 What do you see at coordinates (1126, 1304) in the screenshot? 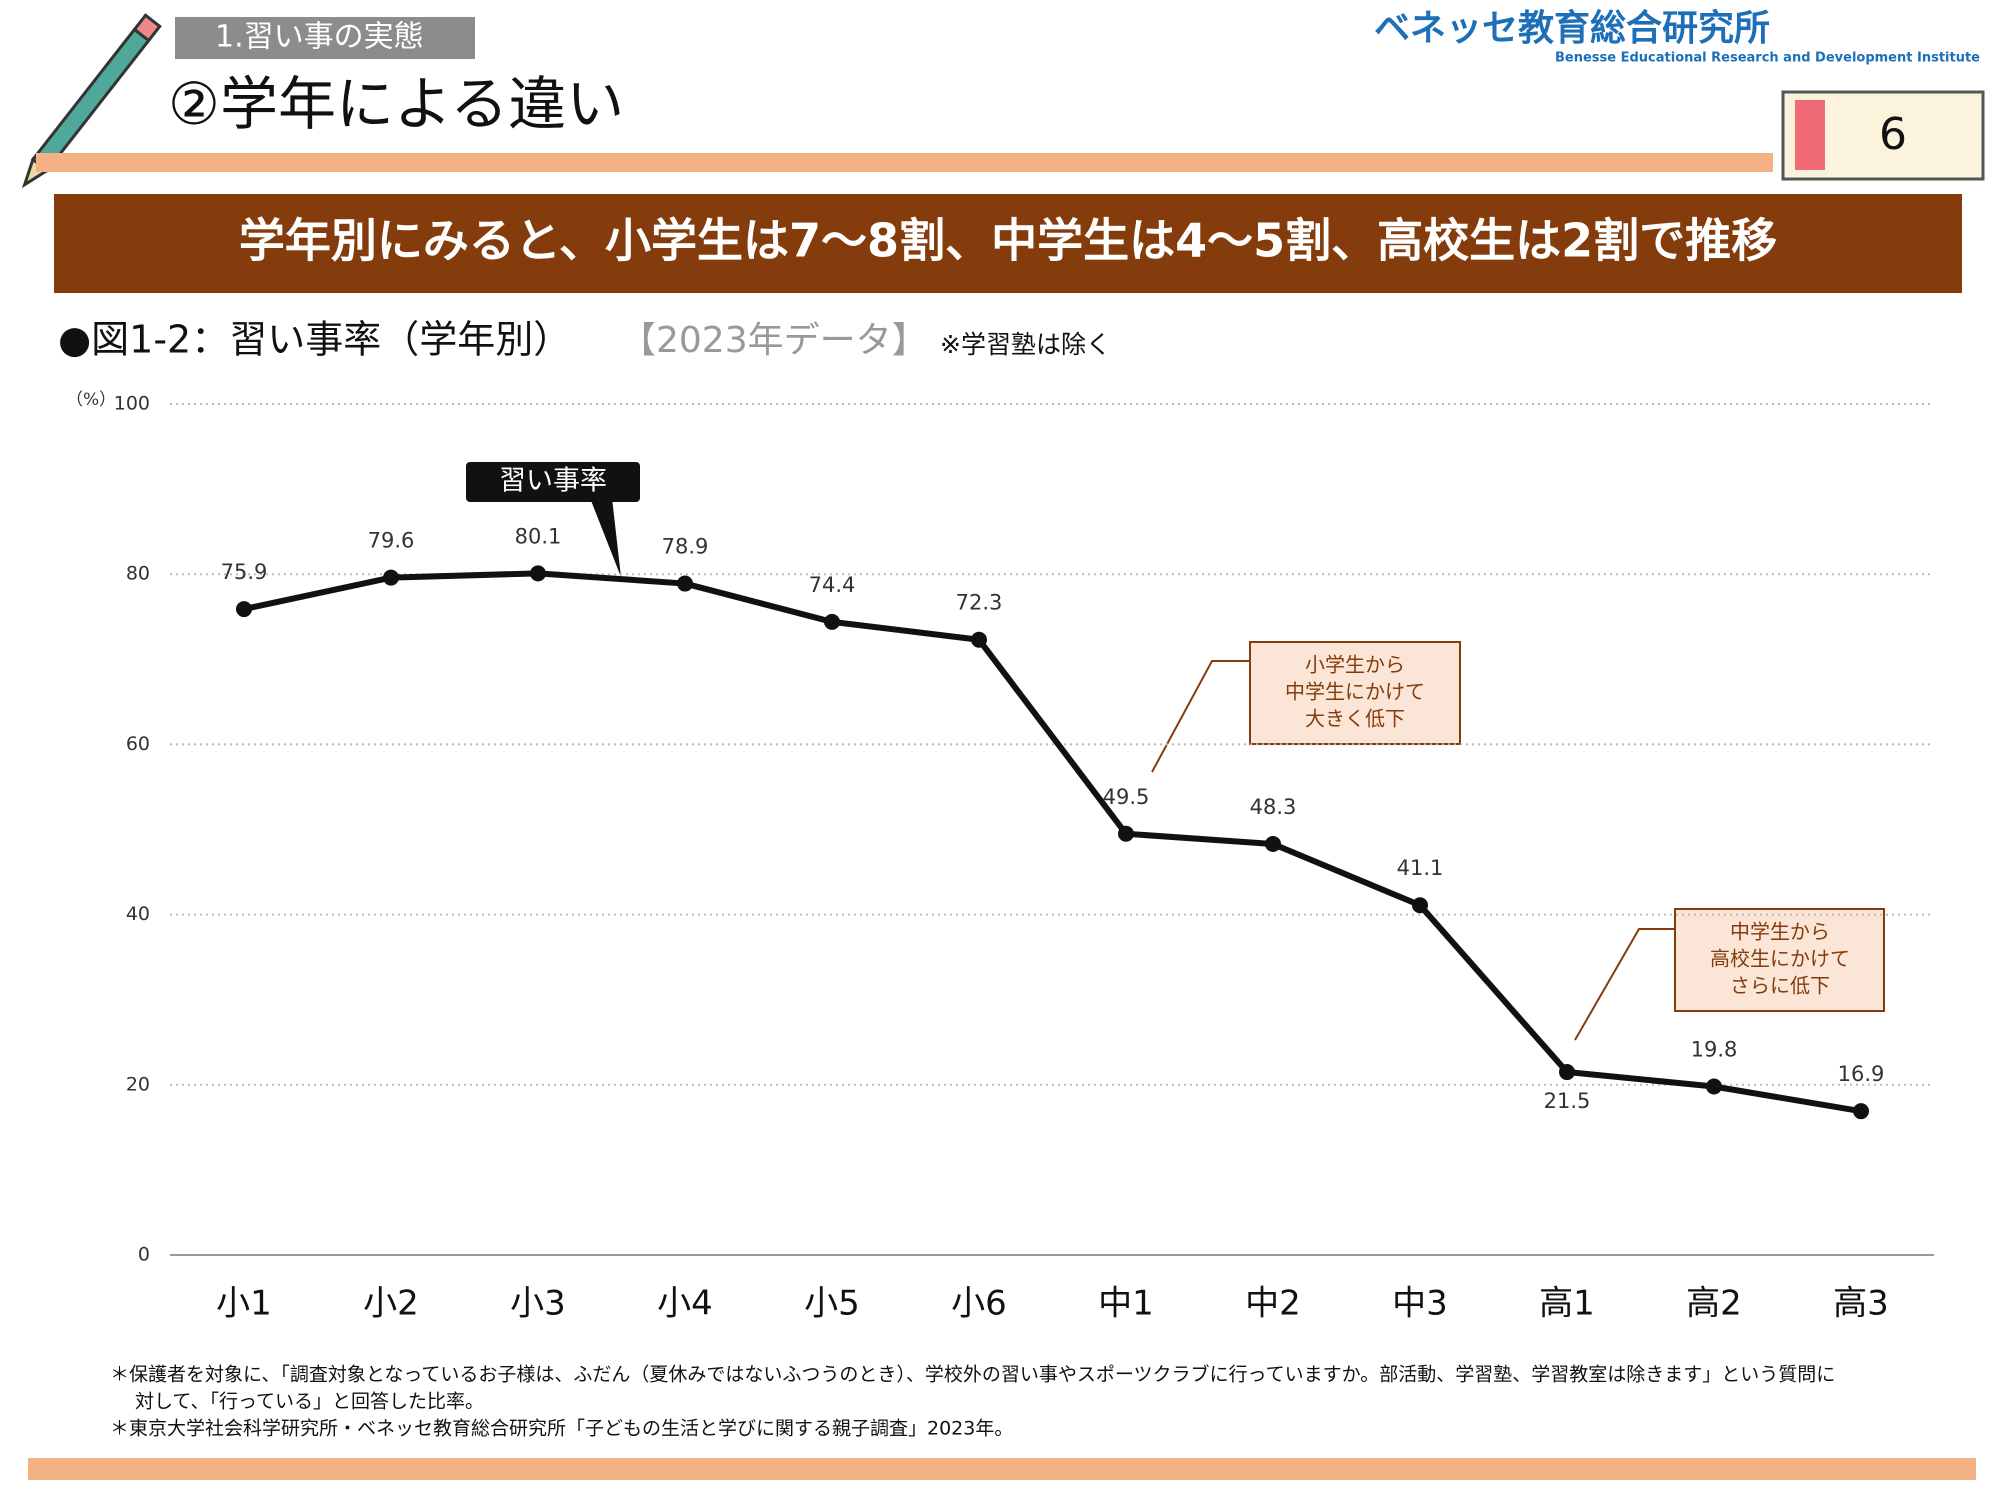
I see `x-tick-label: 中1` at bounding box center [1126, 1304].